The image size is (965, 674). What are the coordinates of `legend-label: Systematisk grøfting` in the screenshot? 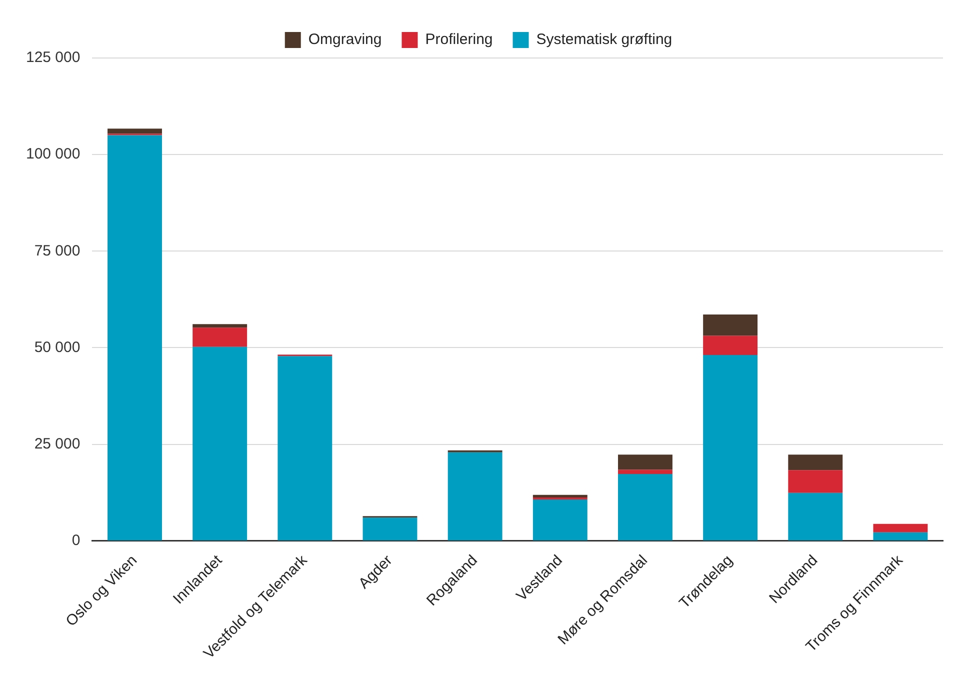 It's located at (604, 39).